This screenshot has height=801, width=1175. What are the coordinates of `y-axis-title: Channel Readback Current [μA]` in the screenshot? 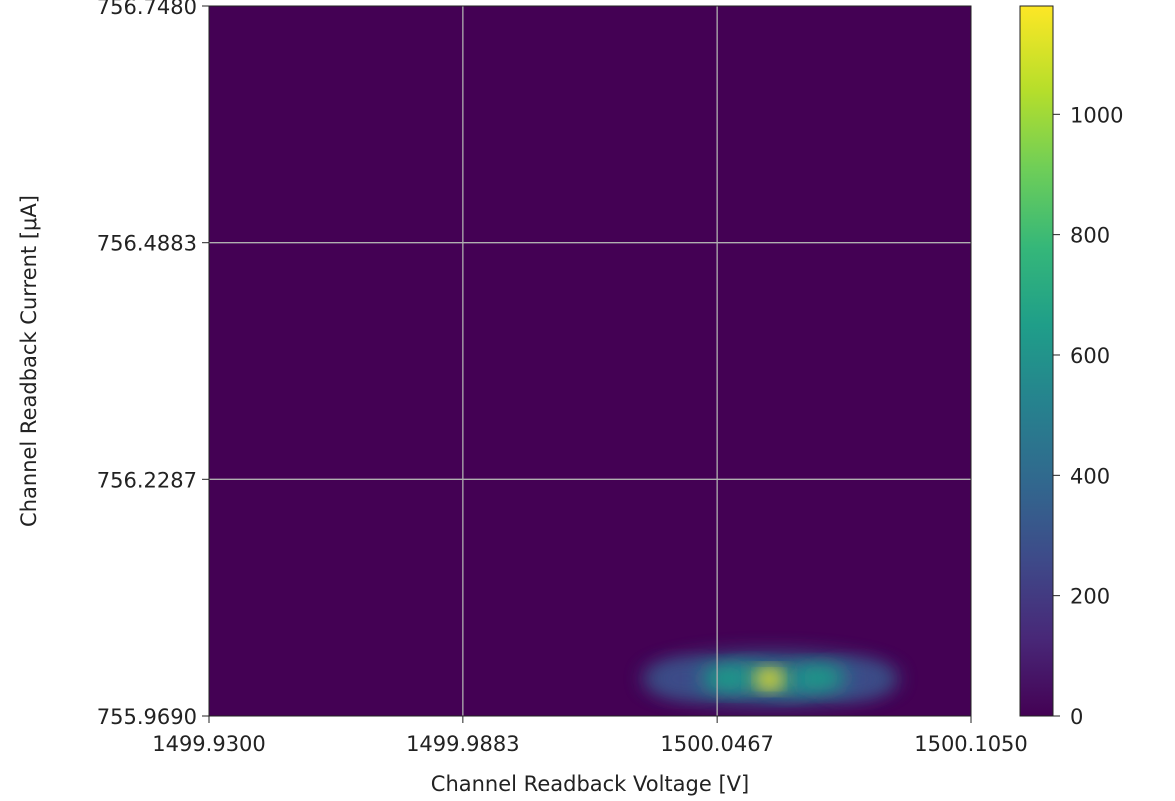 It's located at (29, 361).